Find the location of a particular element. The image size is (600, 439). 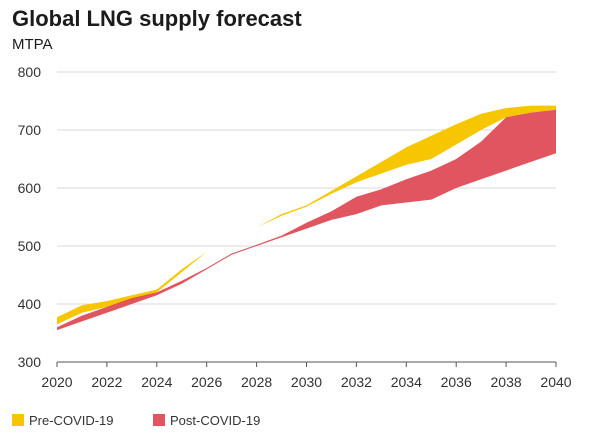

x-tick-label: 2034 is located at coordinates (406, 382).